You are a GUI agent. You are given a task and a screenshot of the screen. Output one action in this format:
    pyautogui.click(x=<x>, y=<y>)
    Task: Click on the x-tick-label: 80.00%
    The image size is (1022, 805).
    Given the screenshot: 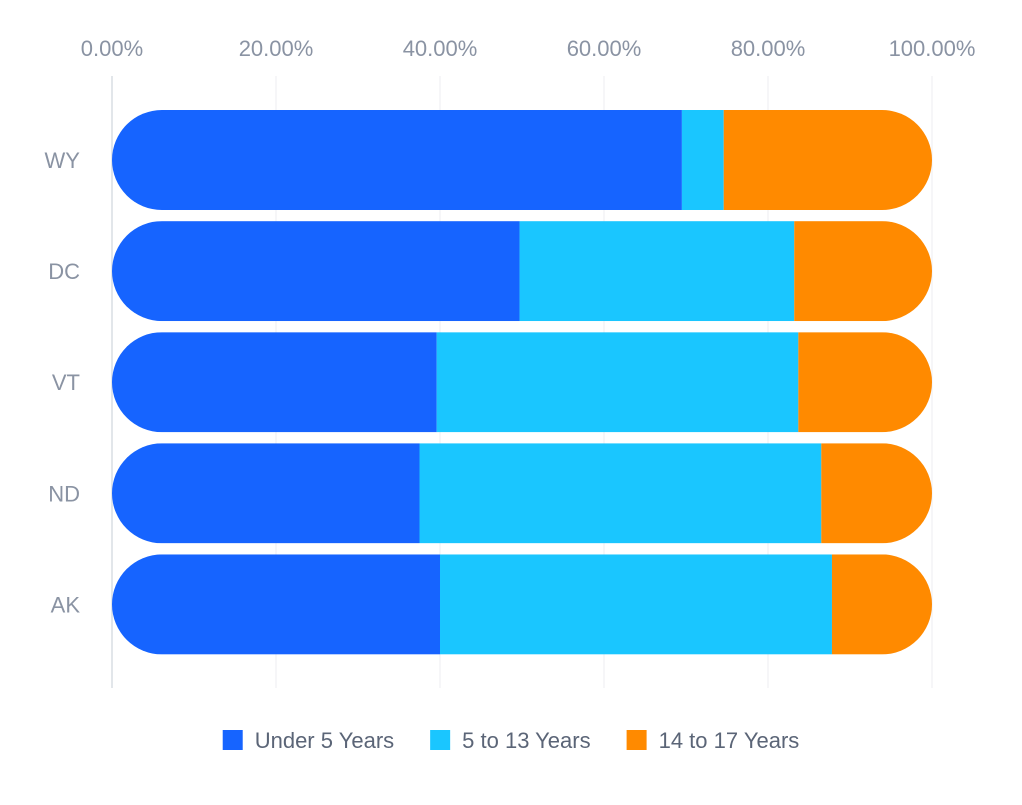 What is the action you would take?
    pyautogui.click(x=768, y=48)
    